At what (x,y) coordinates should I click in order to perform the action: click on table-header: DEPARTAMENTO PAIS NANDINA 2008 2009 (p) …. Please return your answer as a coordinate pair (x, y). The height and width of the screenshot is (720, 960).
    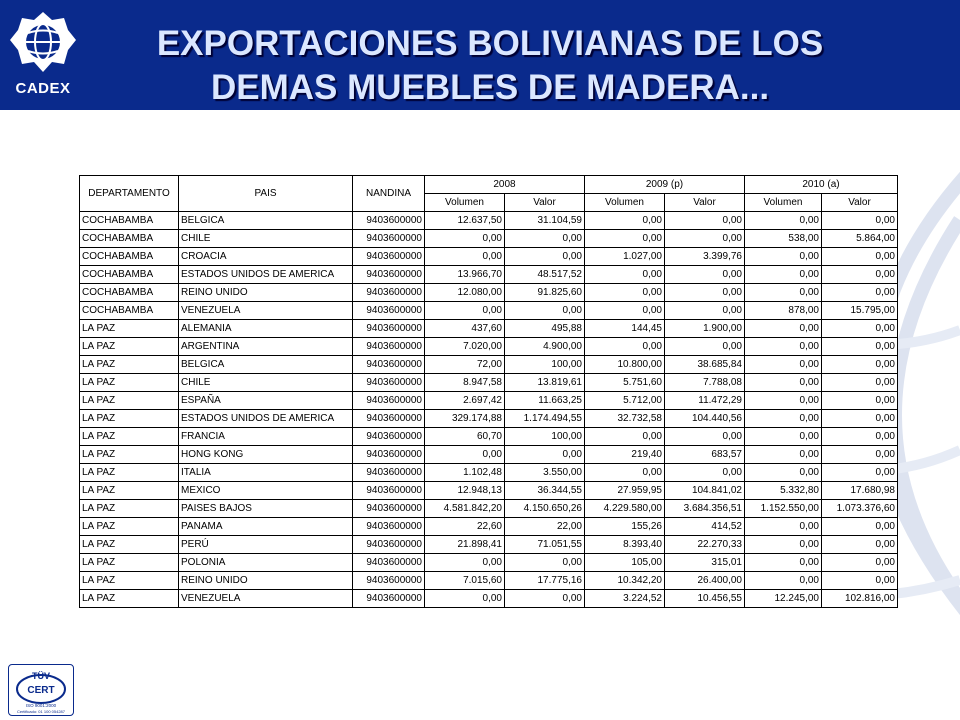
    Looking at the image, I should click on (488, 193).